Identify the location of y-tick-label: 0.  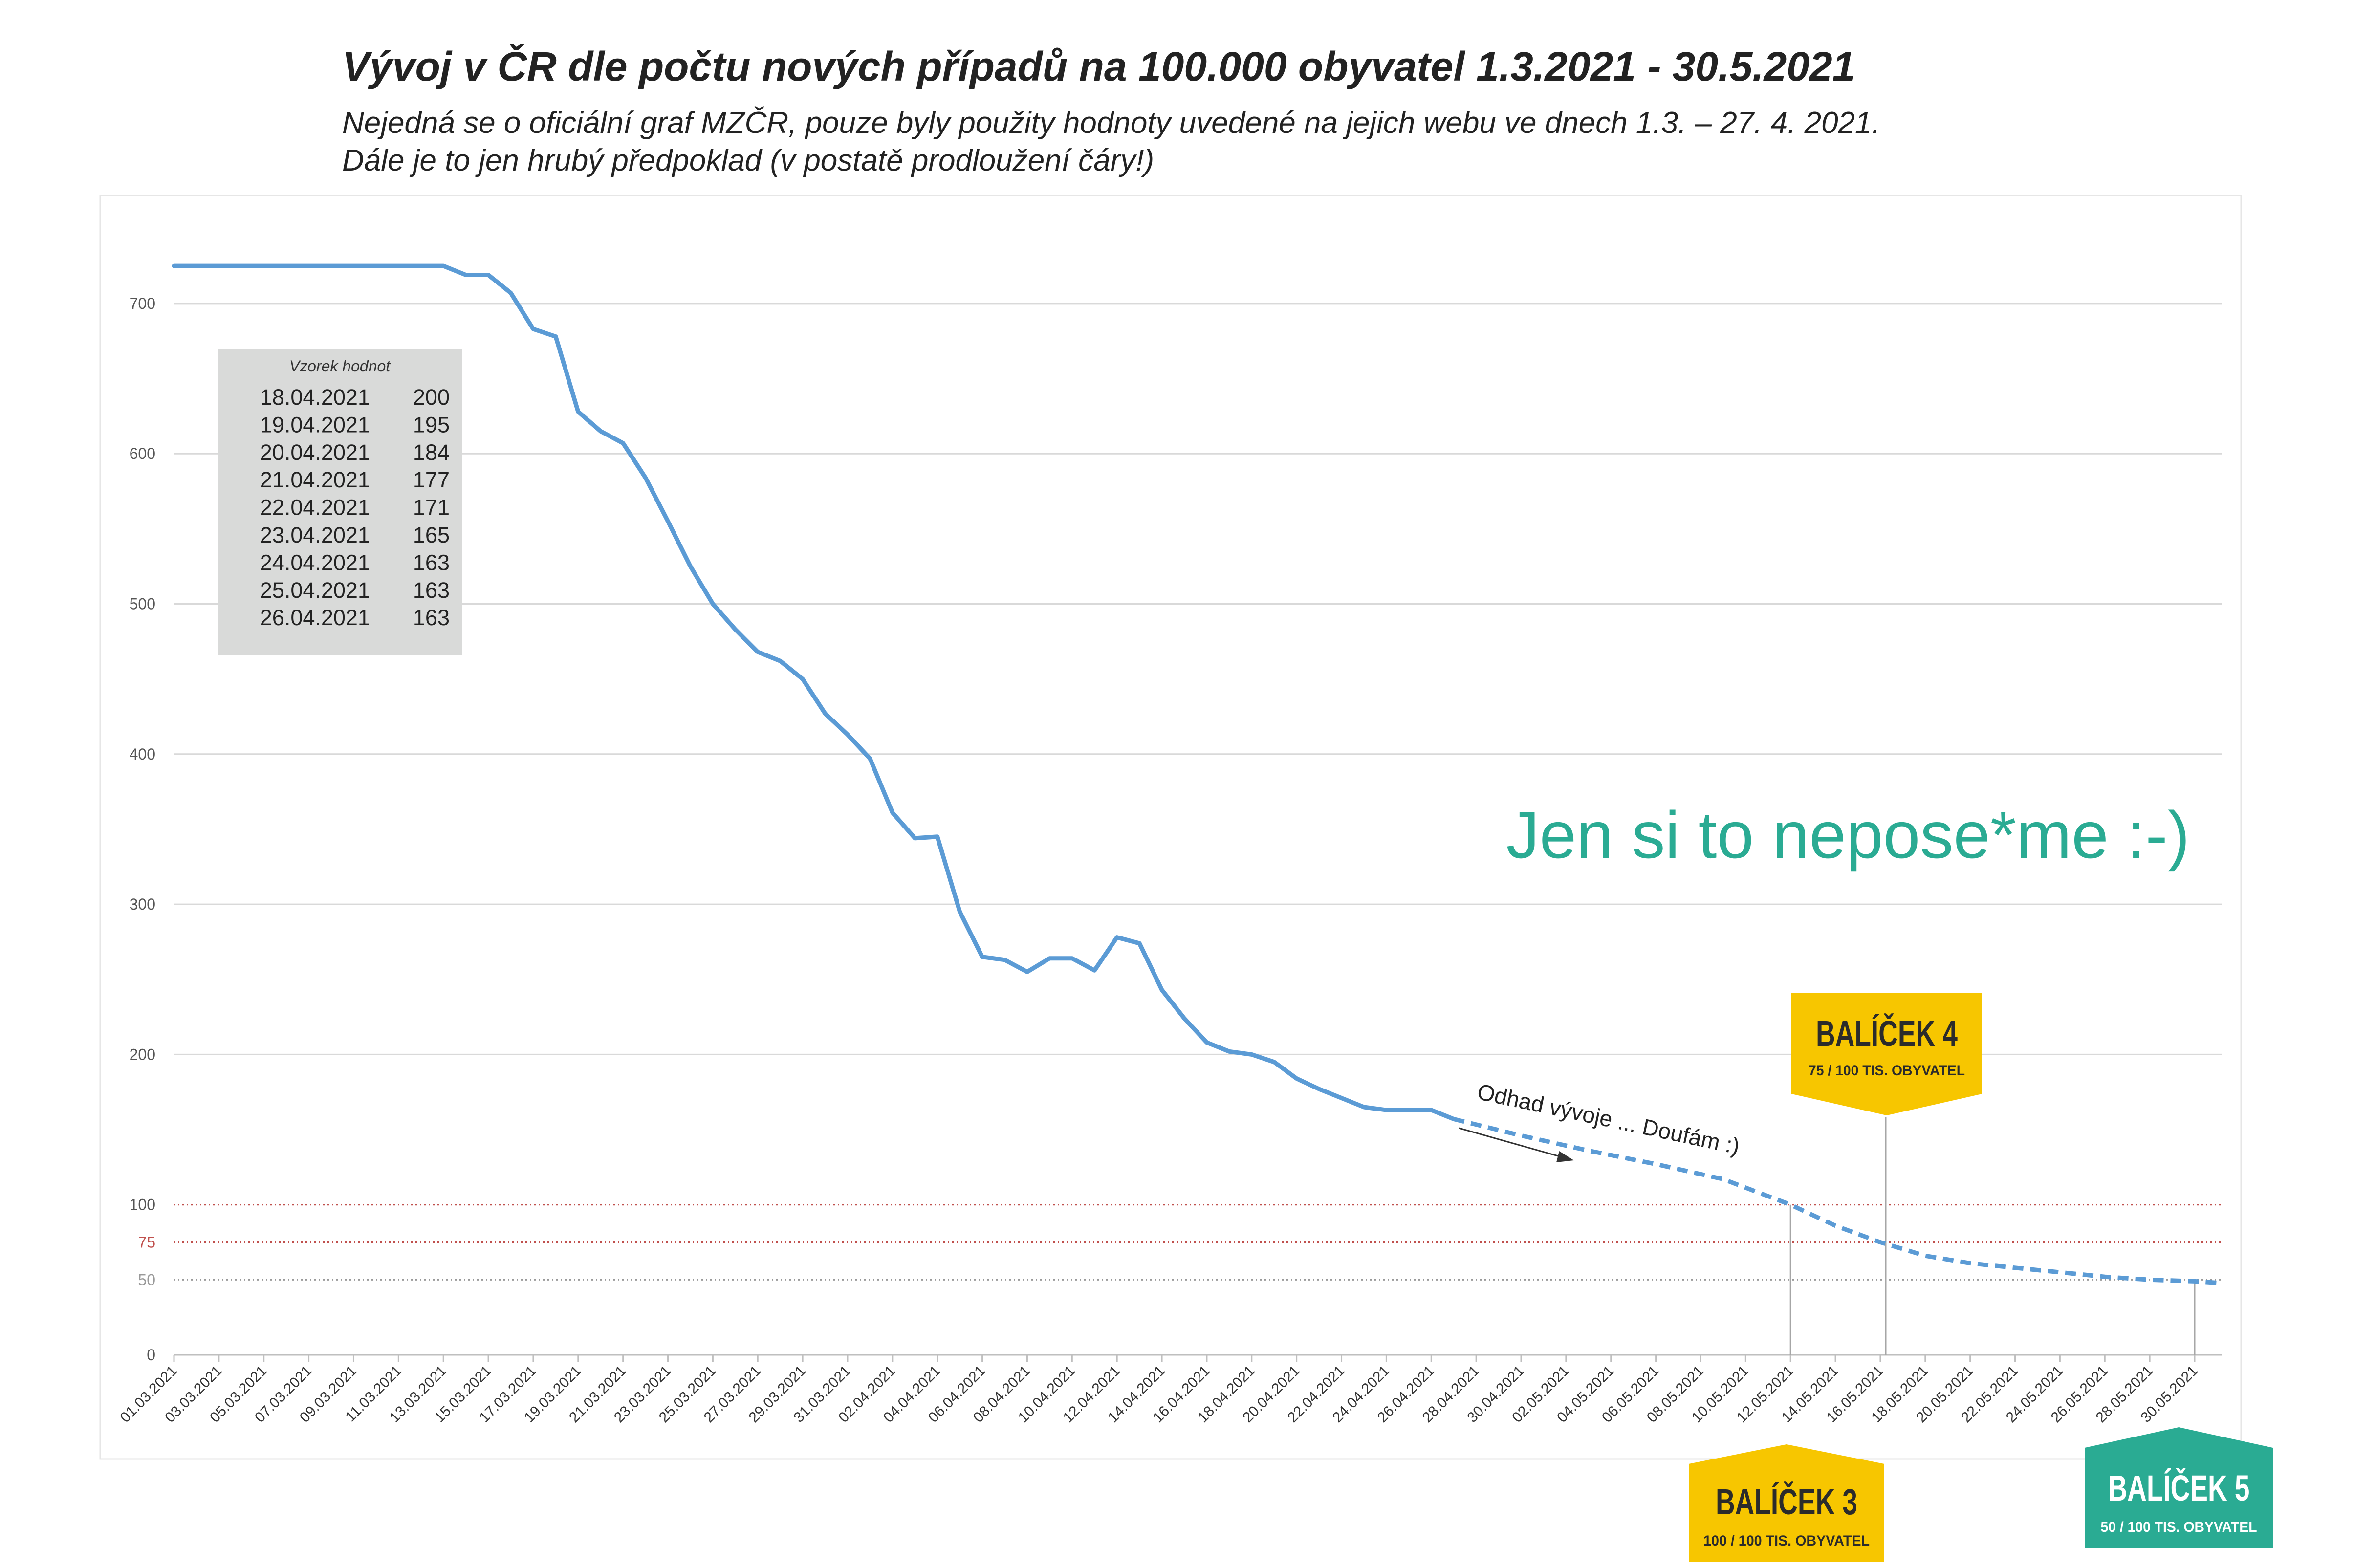
(151, 1355).